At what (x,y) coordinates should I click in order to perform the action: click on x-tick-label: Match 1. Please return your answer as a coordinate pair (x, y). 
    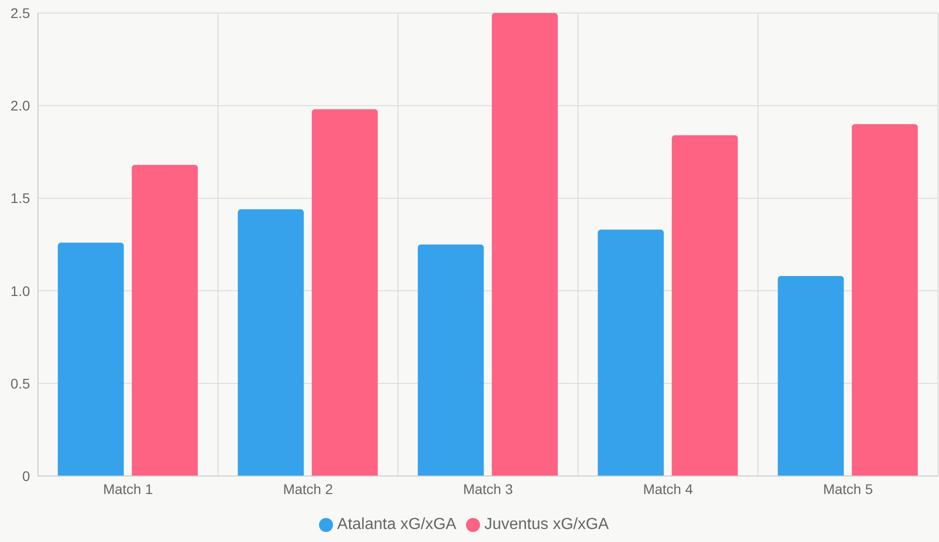
    Looking at the image, I should click on (128, 488).